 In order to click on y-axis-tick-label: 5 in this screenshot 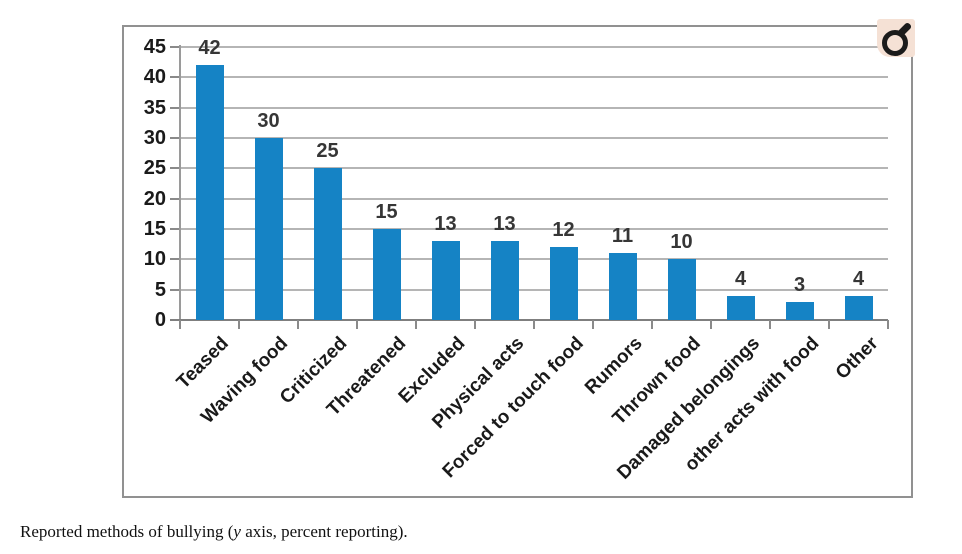, I will do `click(160, 289)`.